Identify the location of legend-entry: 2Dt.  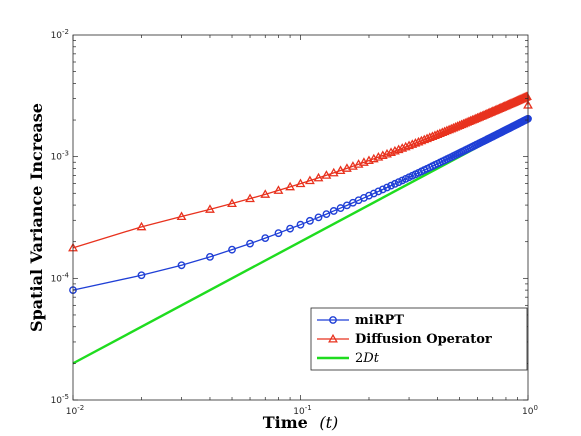
(348, 358).